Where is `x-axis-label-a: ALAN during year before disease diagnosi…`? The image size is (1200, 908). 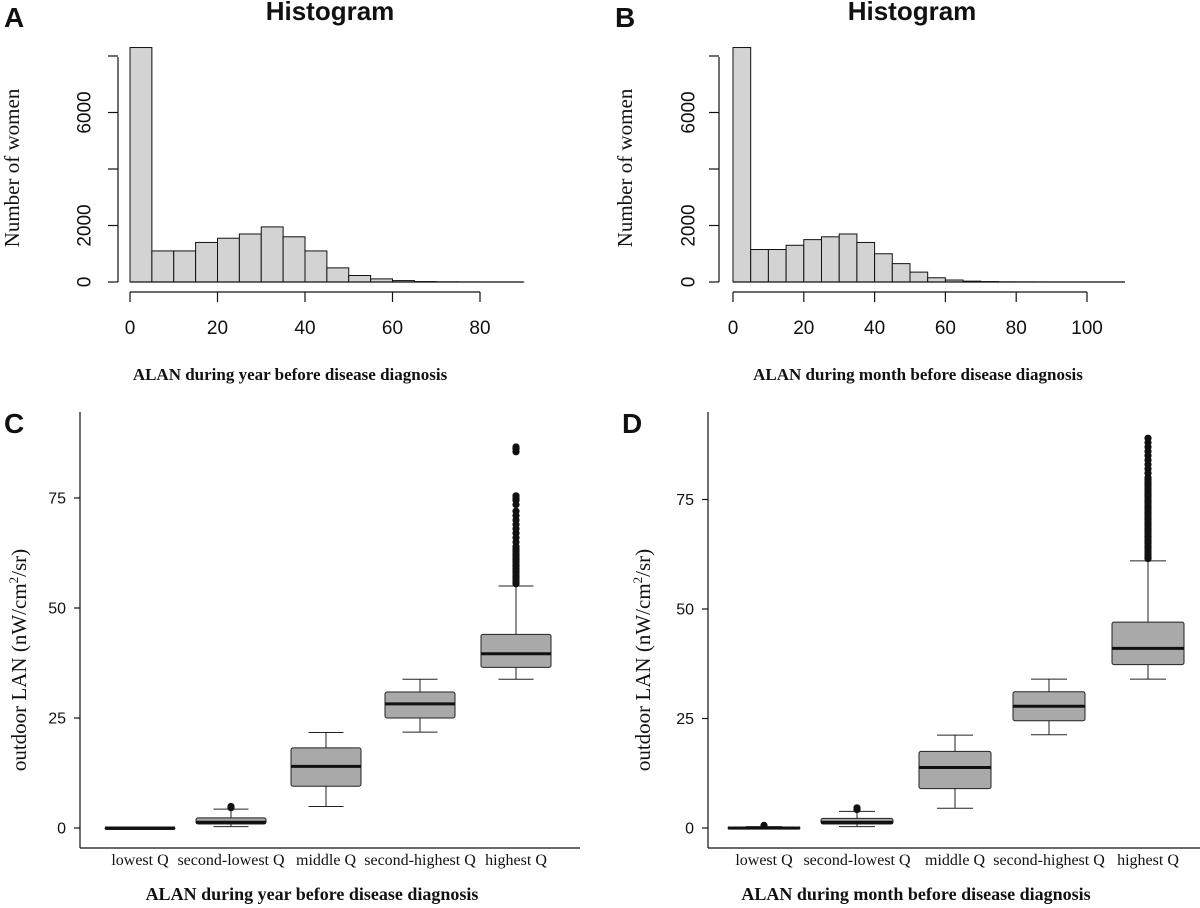
x-axis-label-a: ALAN during year before disease diagnosi… is located at coordinates (290, 374).